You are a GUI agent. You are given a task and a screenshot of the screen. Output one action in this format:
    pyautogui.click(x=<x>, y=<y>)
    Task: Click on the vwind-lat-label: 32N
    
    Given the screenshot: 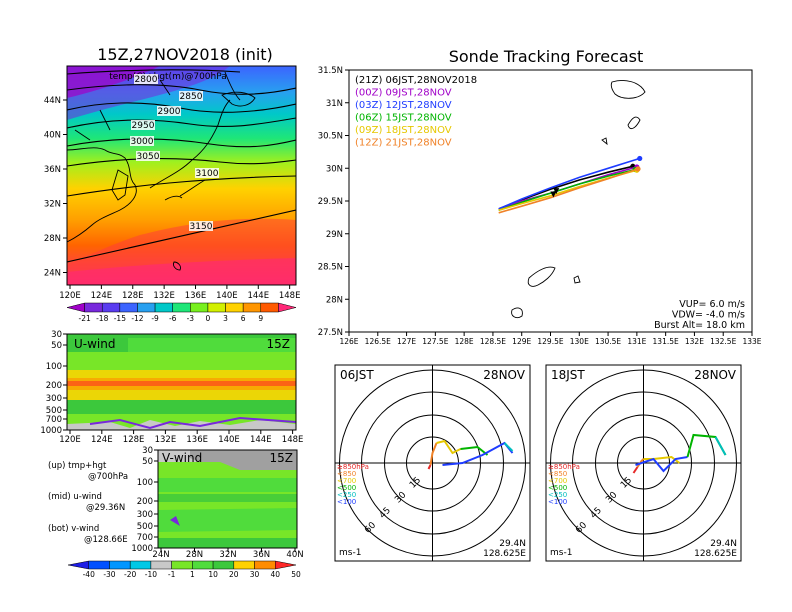 What is the action you would take?
    pyautogui.click(x=227, y=555)
    